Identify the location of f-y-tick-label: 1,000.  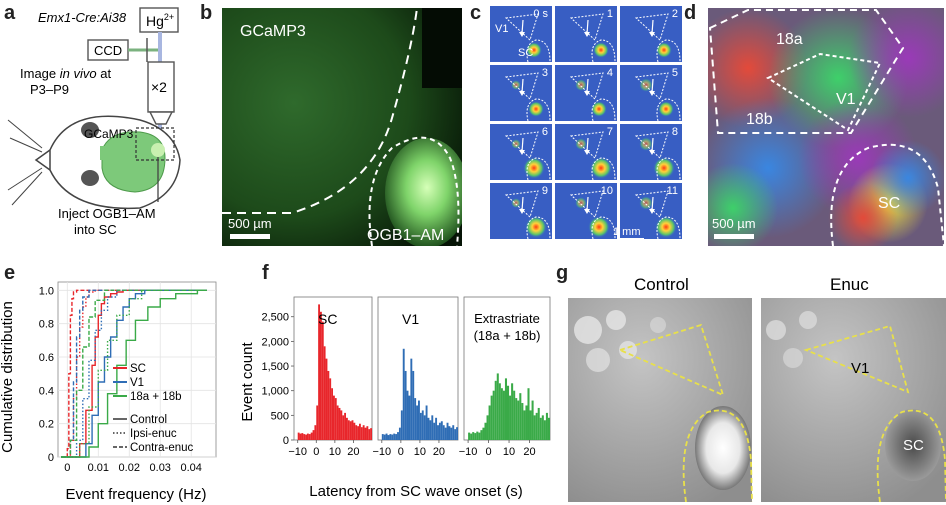
(275, 392).